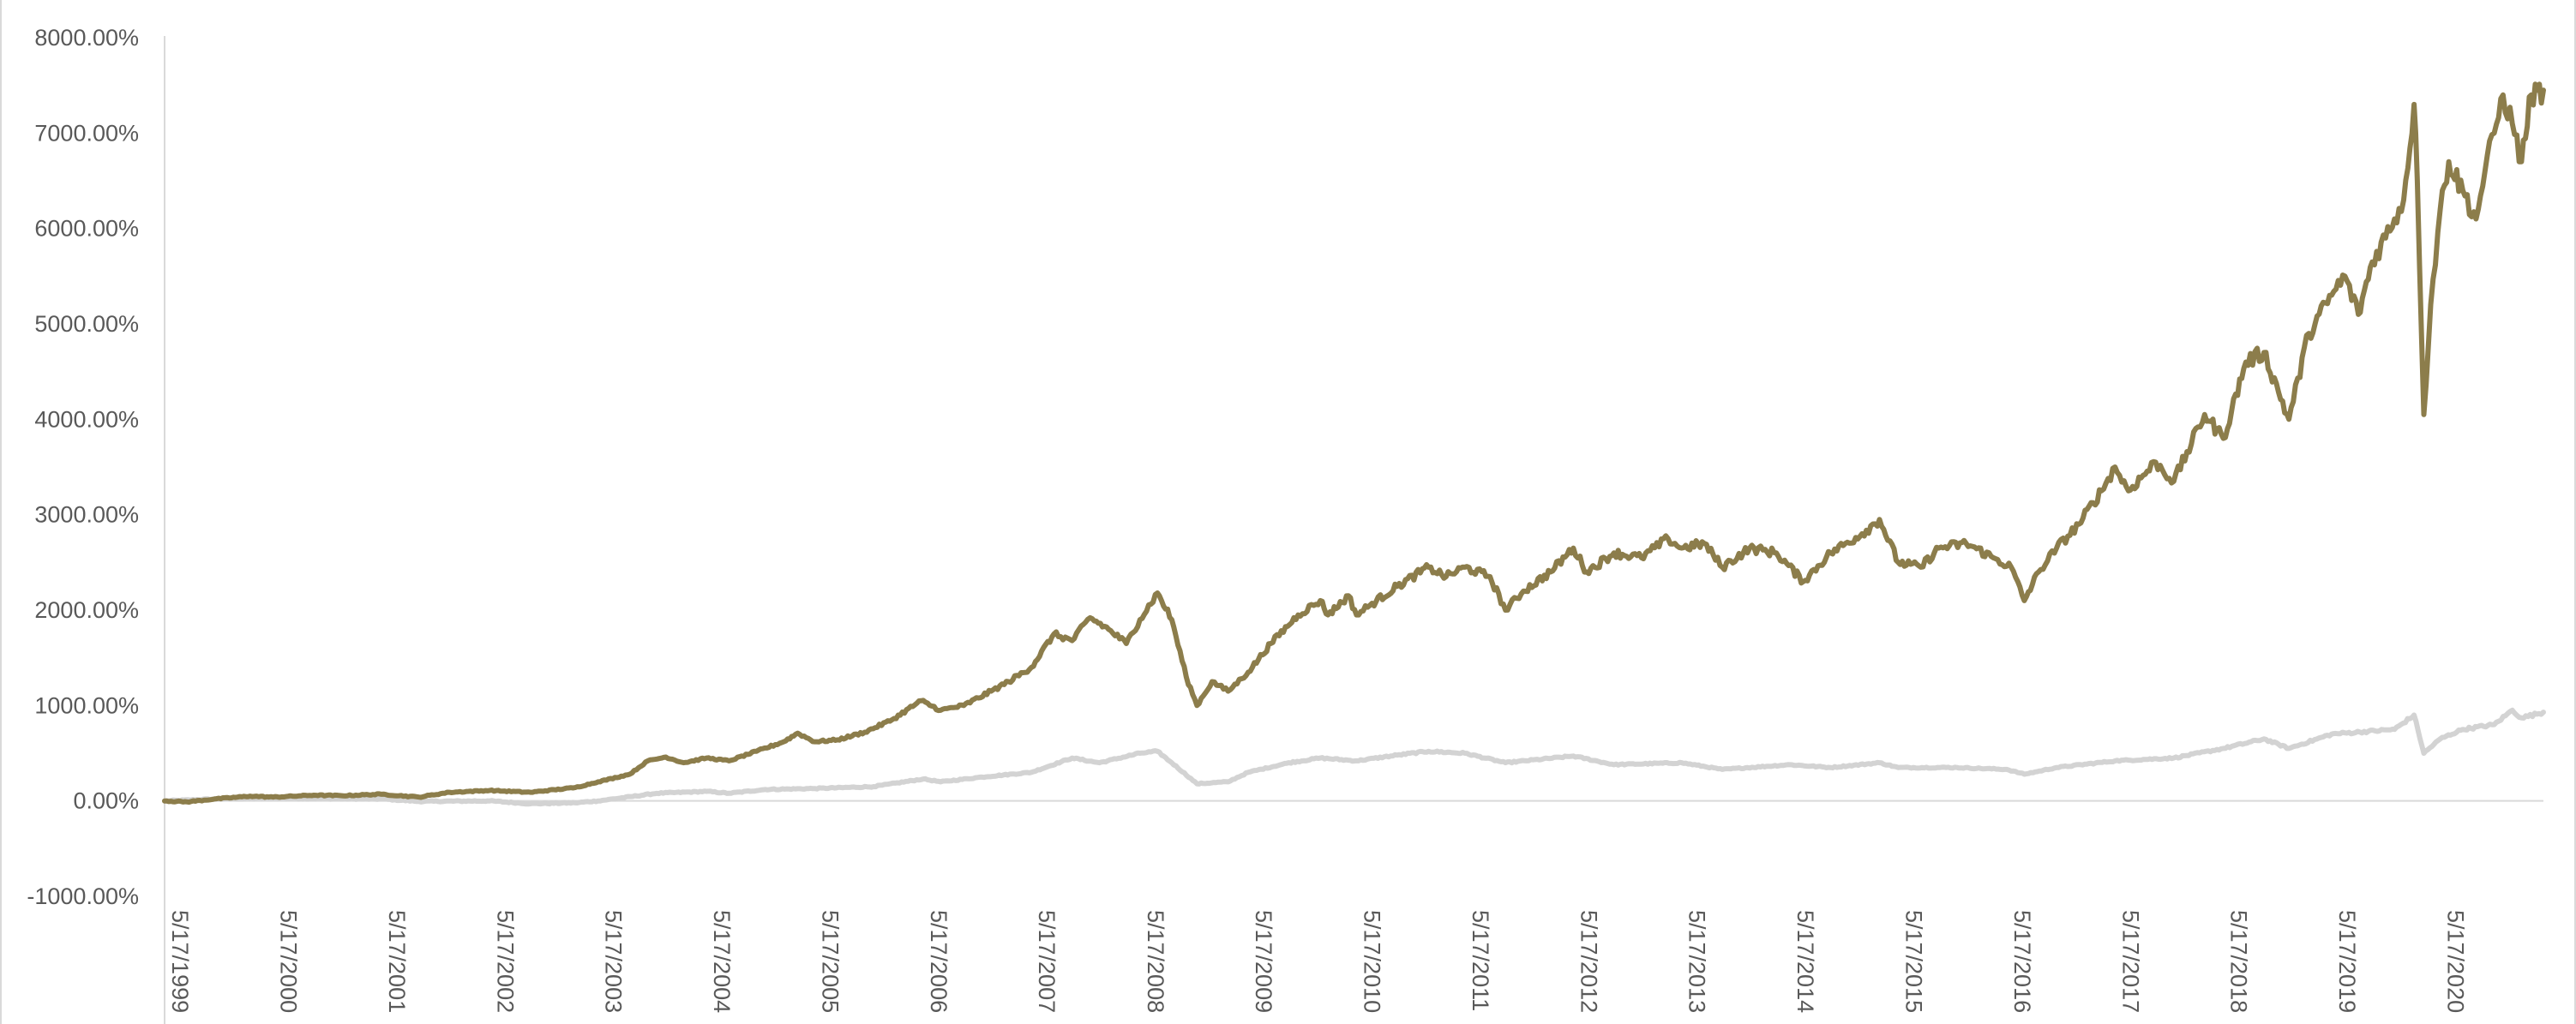  What do you see at coordinates (2022, 961) in the screenshot?
I see `x-tick-label: 5/17/2016` at bounding box center [2022, 961].